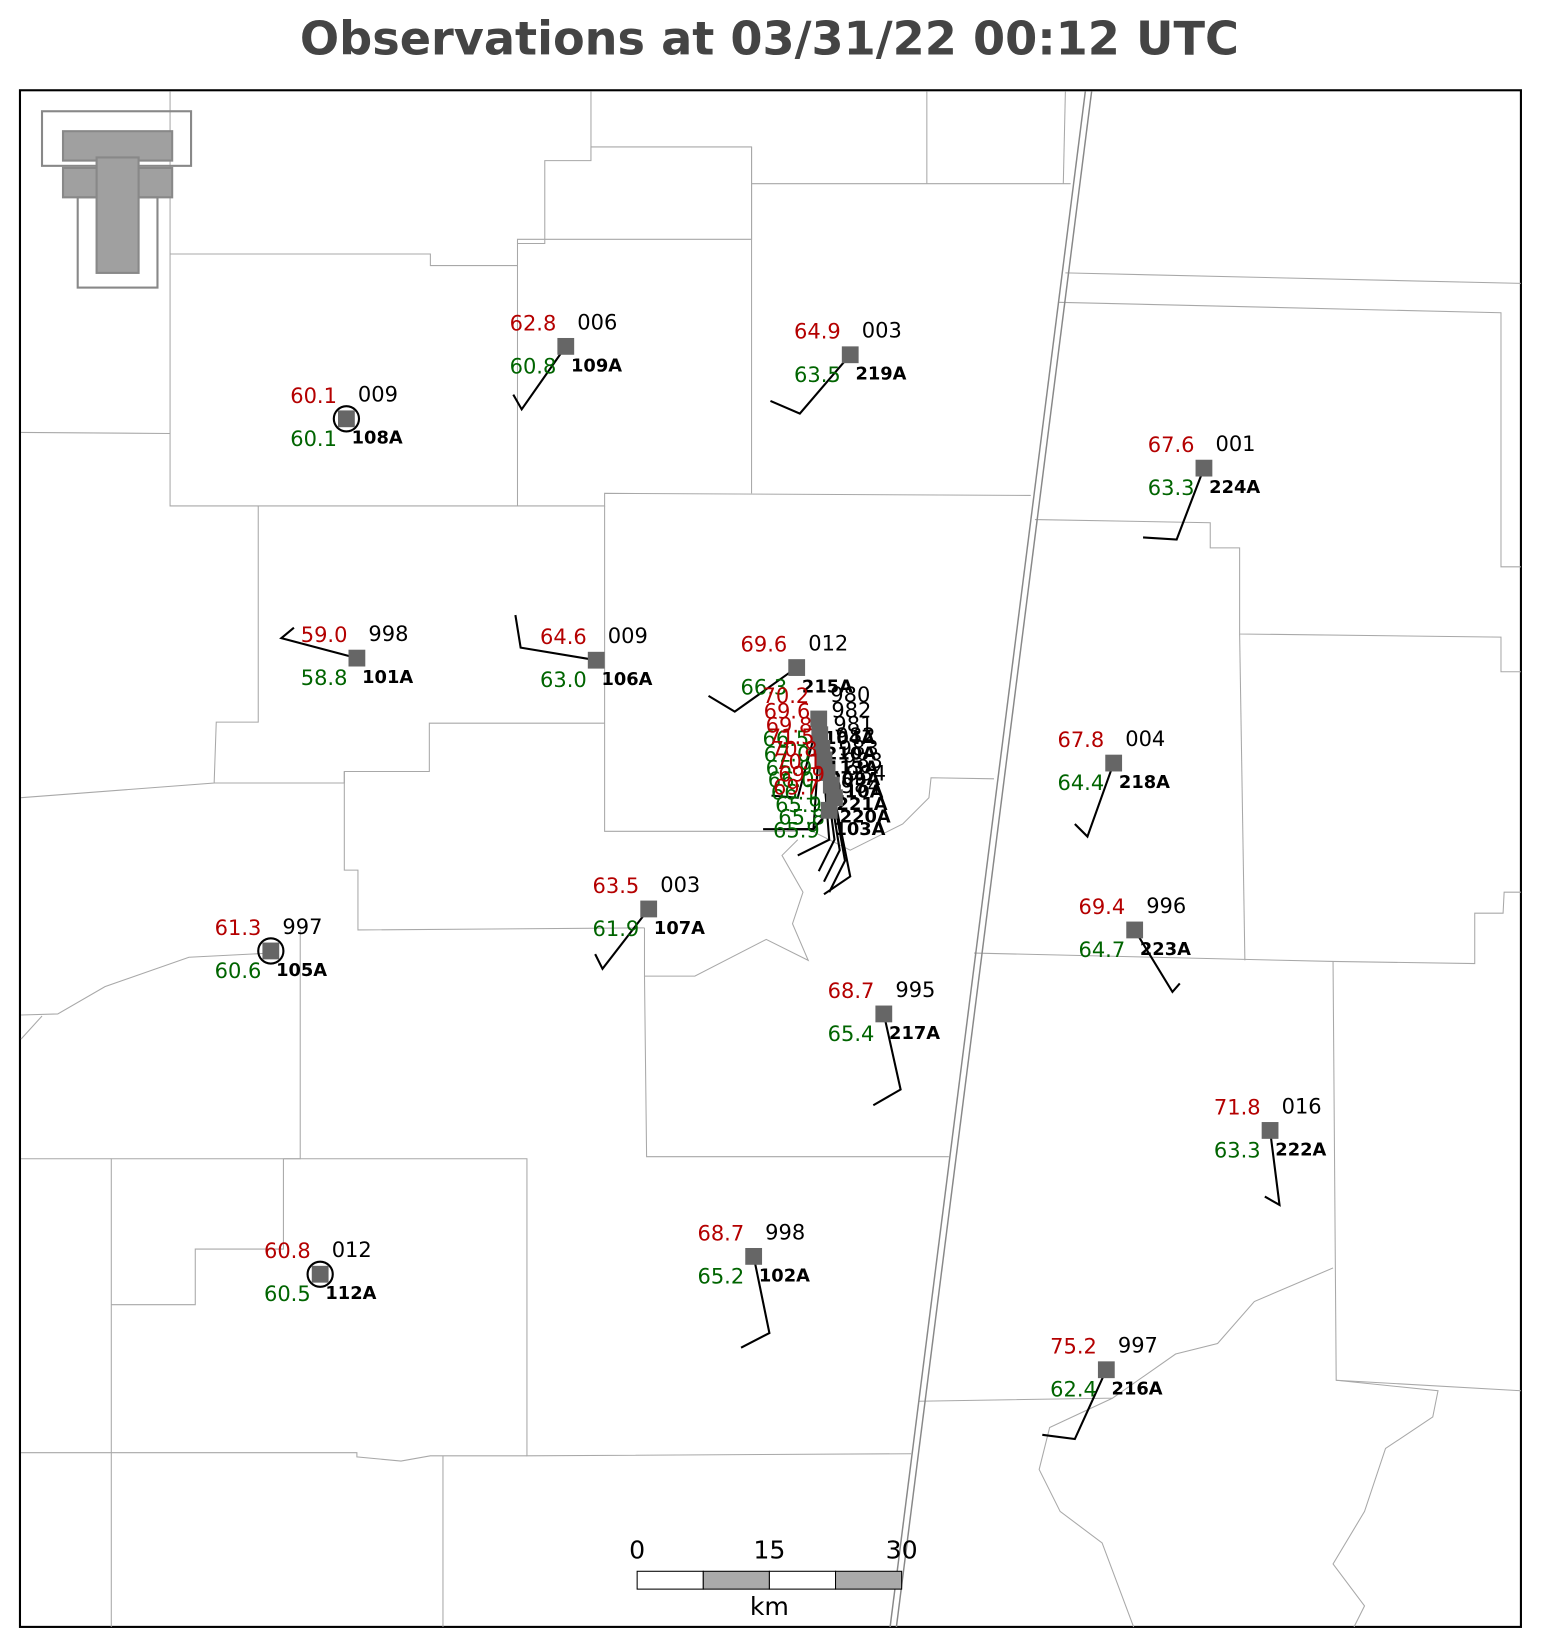 This screenshot has height=1650, width=1543. Describe the element at coordinates (1166, 906) in the screenshot. I see `pressure: 996` at that location.